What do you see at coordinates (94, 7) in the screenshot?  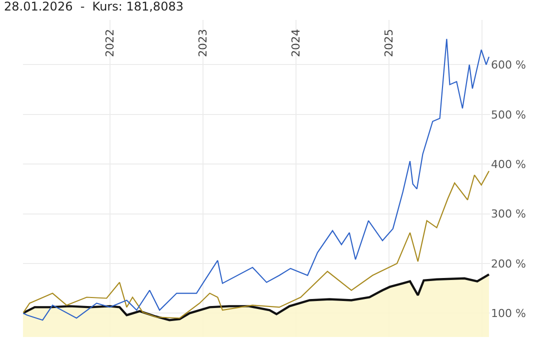 I see `chart-title: 28.01.2026 - Kurs: 181,8083` at bounding box center [94, 7].